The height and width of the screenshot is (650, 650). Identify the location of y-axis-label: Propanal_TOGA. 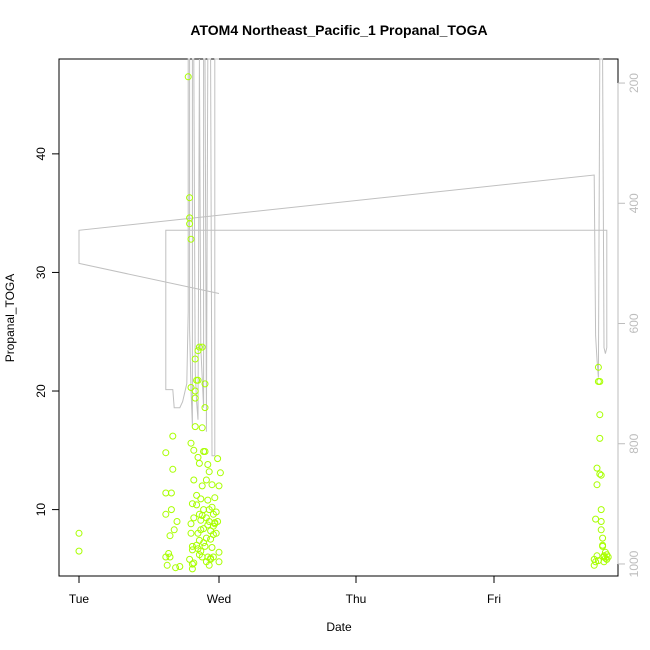
(10, 318).